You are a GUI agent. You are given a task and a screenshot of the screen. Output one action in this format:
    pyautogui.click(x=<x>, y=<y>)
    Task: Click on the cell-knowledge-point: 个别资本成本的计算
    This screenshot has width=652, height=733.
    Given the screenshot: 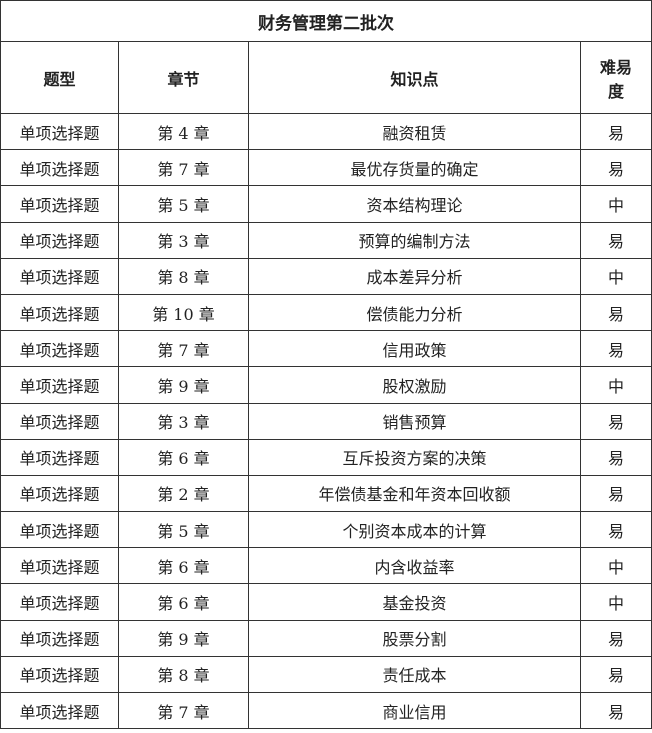 What is the action you would take?
    pyautogui.click(x=414, y=530)
    